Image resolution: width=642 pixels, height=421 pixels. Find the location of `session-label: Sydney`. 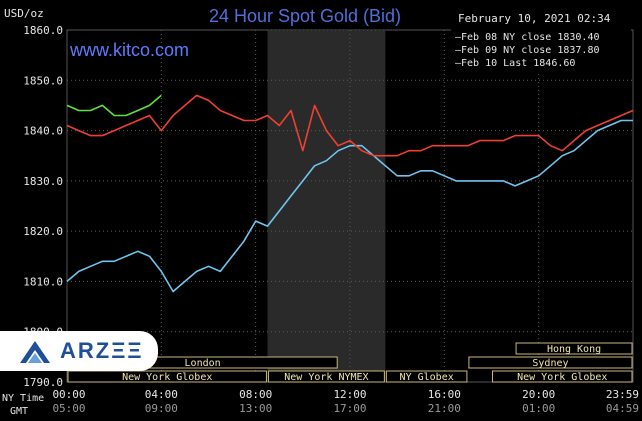

session-label: Sydney is located at coordinates (550, 363).